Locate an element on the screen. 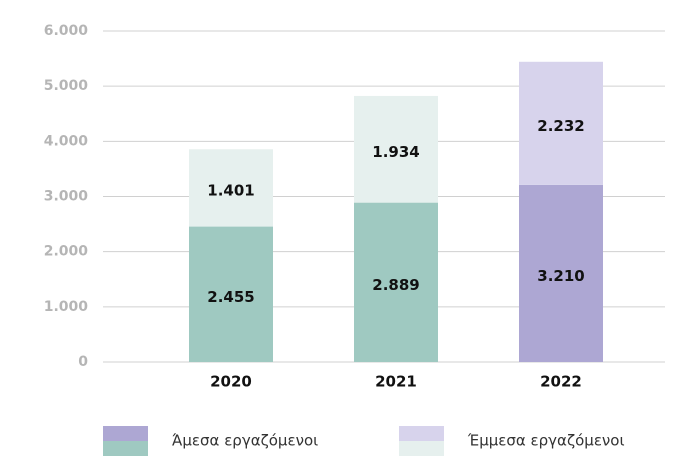 The width and height of the screenshot is (694, 457). value-label: 1.934 is located at coordinates (395, 152).